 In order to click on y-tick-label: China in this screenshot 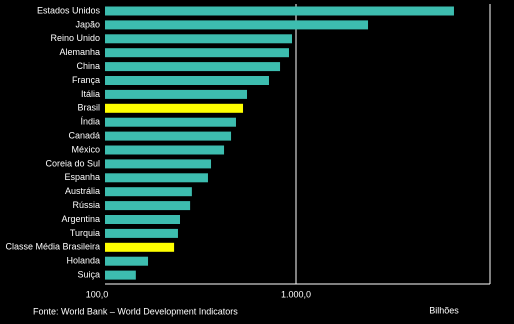, I will do `click(88, 66)`.